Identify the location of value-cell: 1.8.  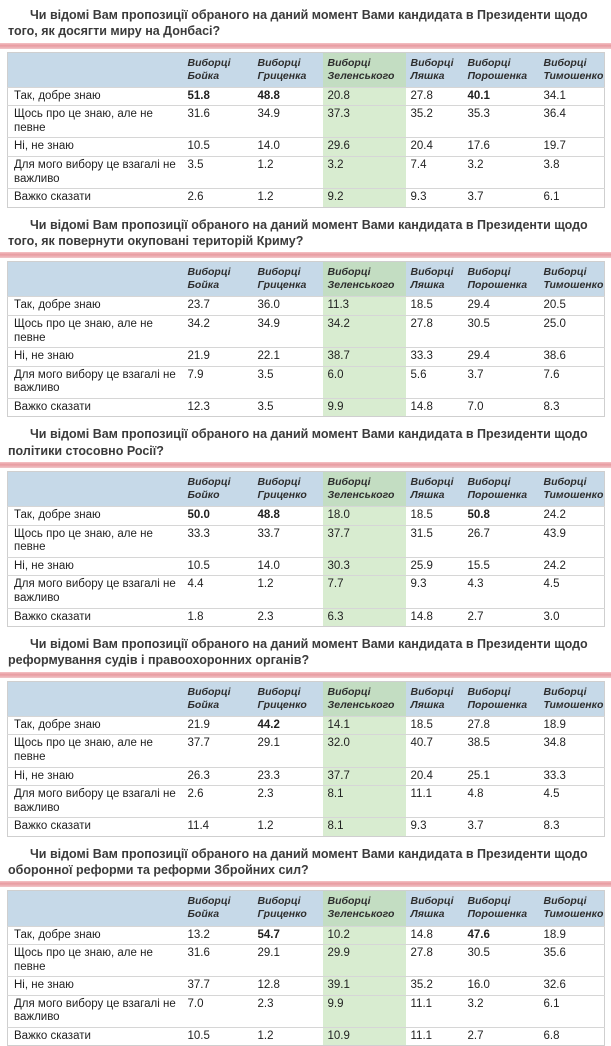
(217, 617).